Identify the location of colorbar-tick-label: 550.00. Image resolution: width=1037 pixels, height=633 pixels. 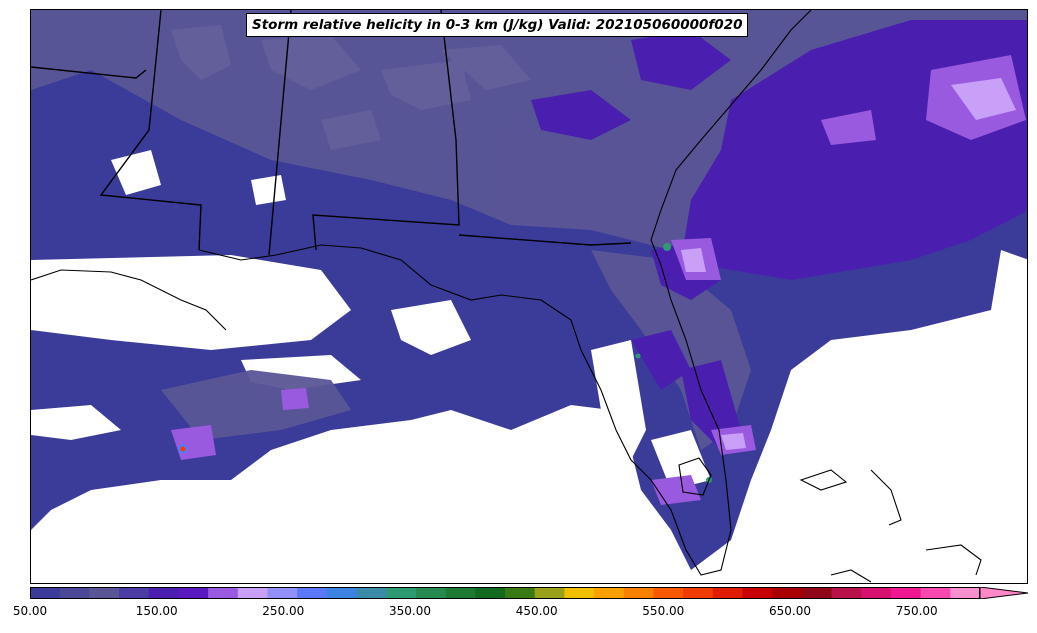
(663, 611).